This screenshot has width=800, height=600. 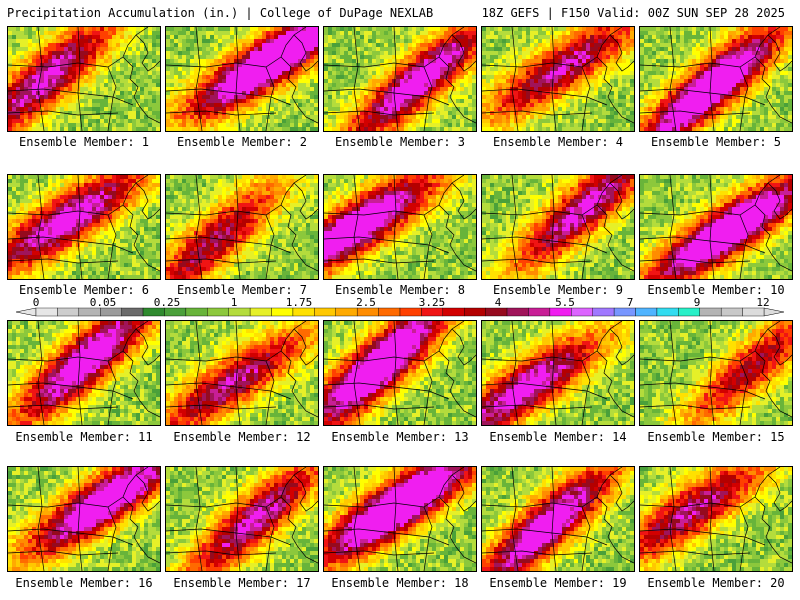 I want to click on colorbar-tick-label: 4, so click(x=498, y=302).